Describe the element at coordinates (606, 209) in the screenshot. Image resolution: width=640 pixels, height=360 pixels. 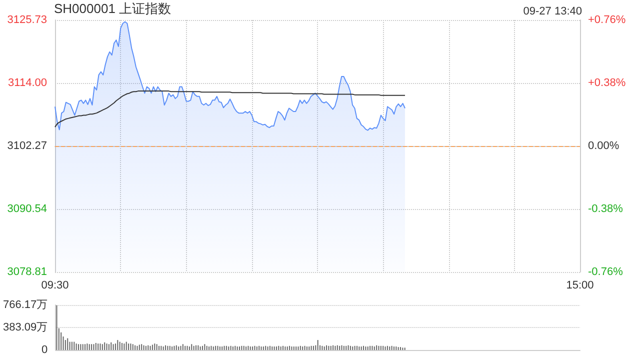
I see `y2-tick-label: -0.38%` at that location.